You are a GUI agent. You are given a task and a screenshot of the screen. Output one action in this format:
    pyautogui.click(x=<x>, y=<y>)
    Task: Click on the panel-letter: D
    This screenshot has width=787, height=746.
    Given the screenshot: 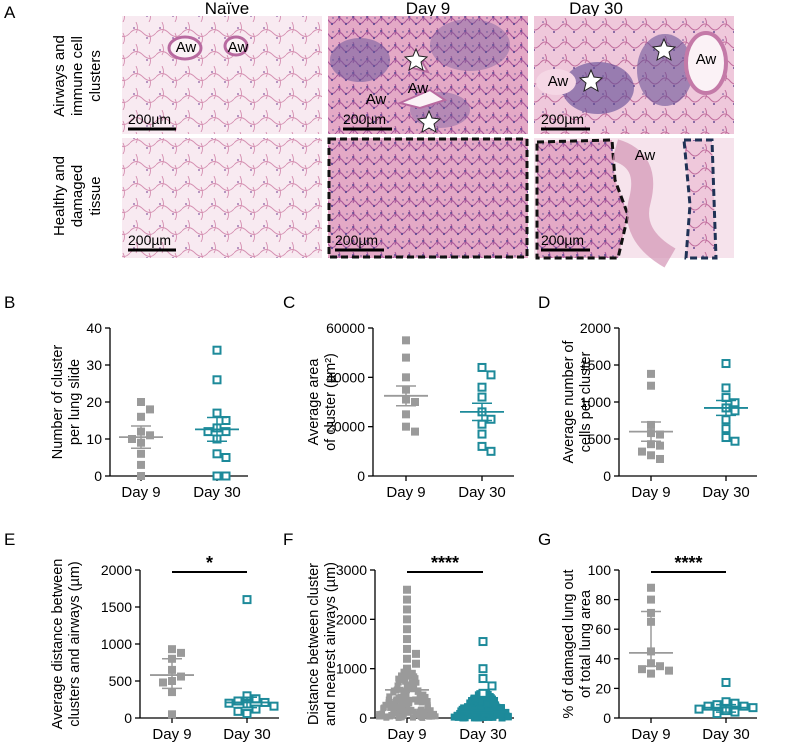 What is the action you would take?
    pyautogui.click(x=544, y=302)
    